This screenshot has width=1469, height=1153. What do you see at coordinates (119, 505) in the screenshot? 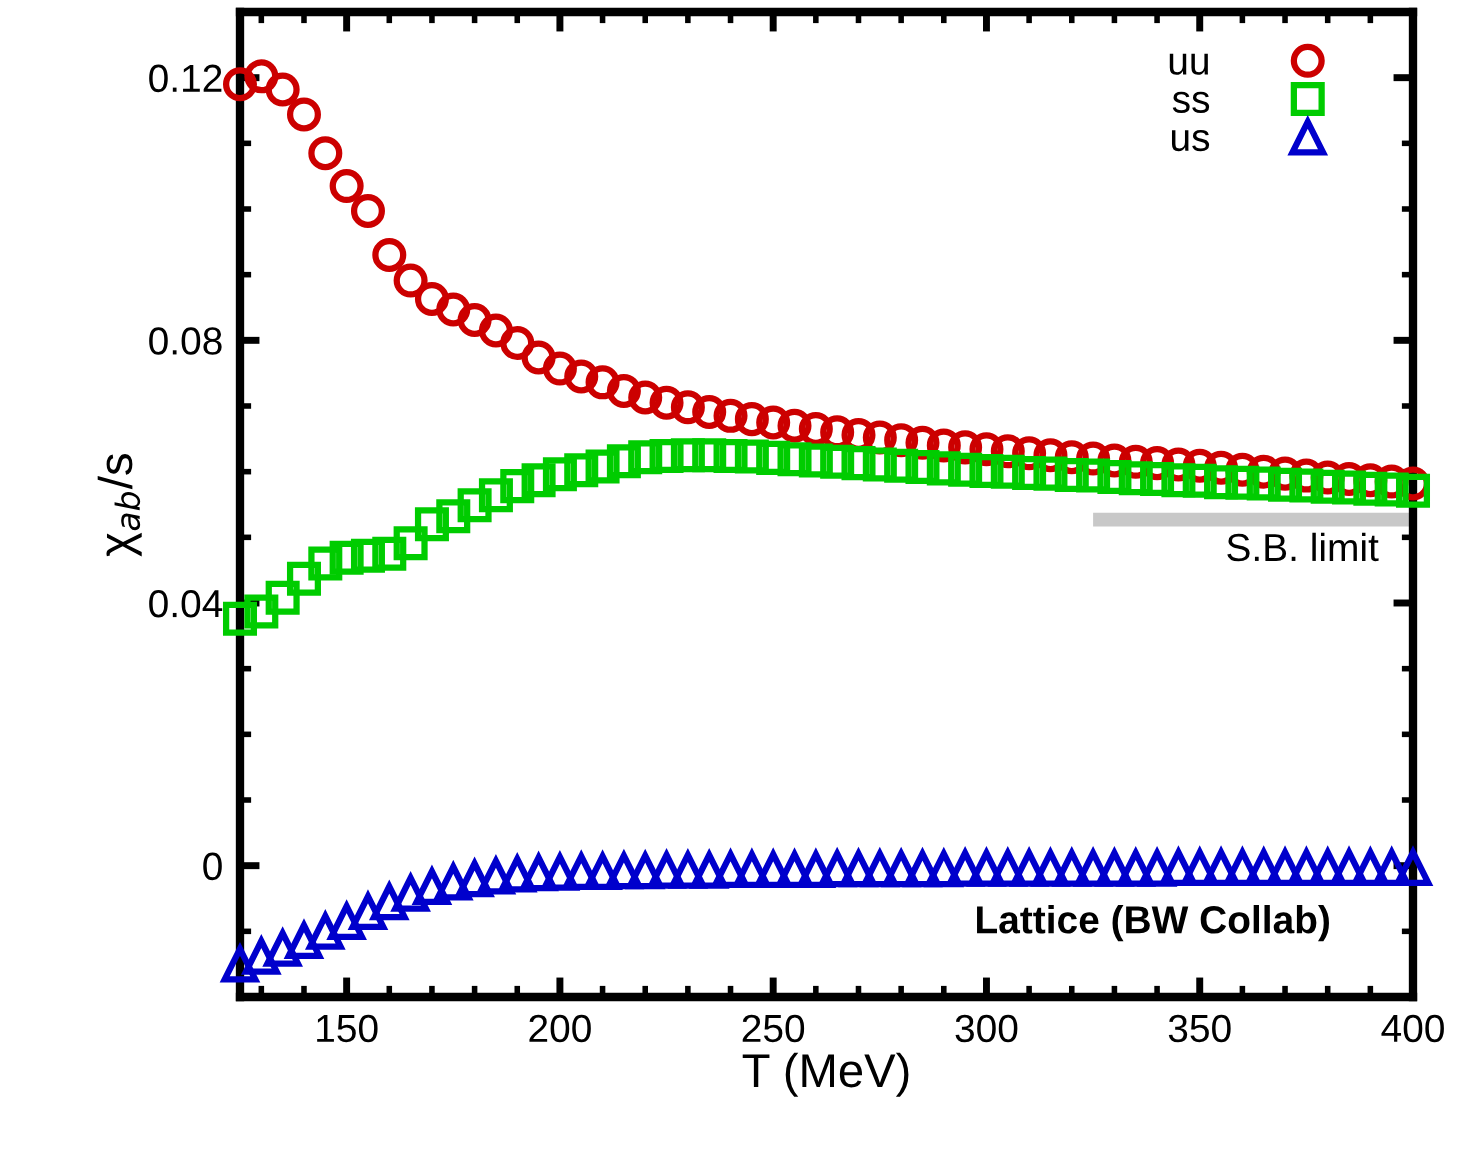
I see `y-axis-title: χ$_{ab}$/s` at bounding box center [119, 505].